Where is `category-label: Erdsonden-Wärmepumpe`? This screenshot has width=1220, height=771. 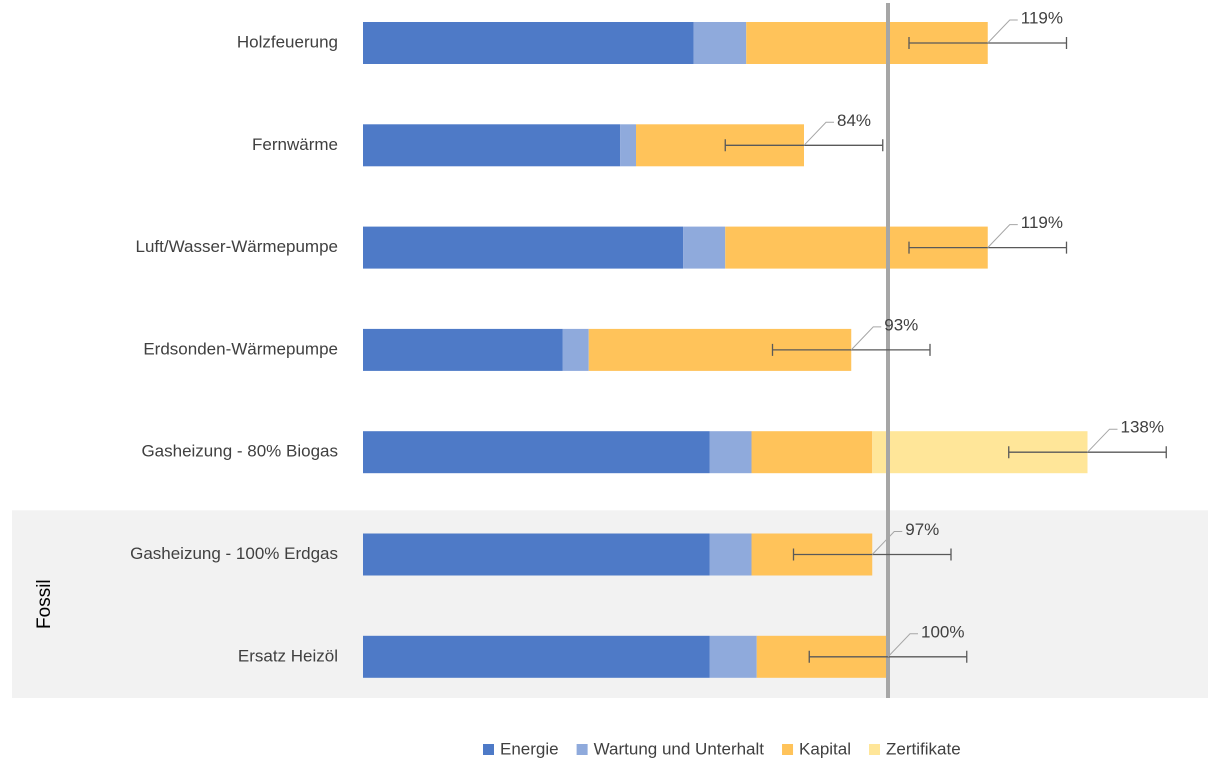
category-label: Erdsonden-Wärmepumpe is located at coordinates (240, 348).